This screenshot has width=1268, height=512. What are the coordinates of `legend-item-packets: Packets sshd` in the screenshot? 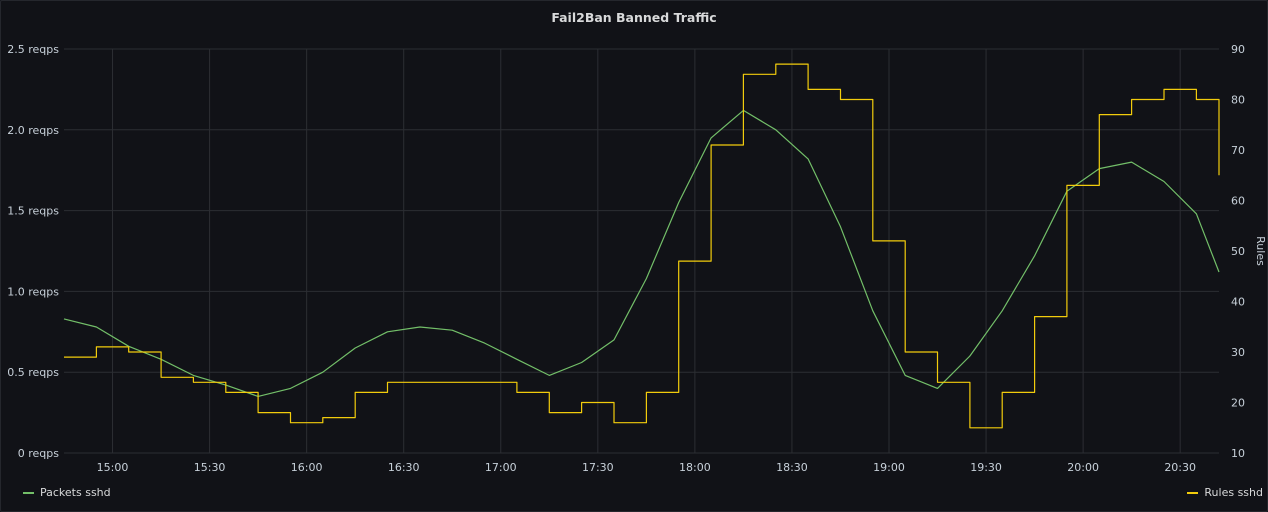 It's located at (67, 492).